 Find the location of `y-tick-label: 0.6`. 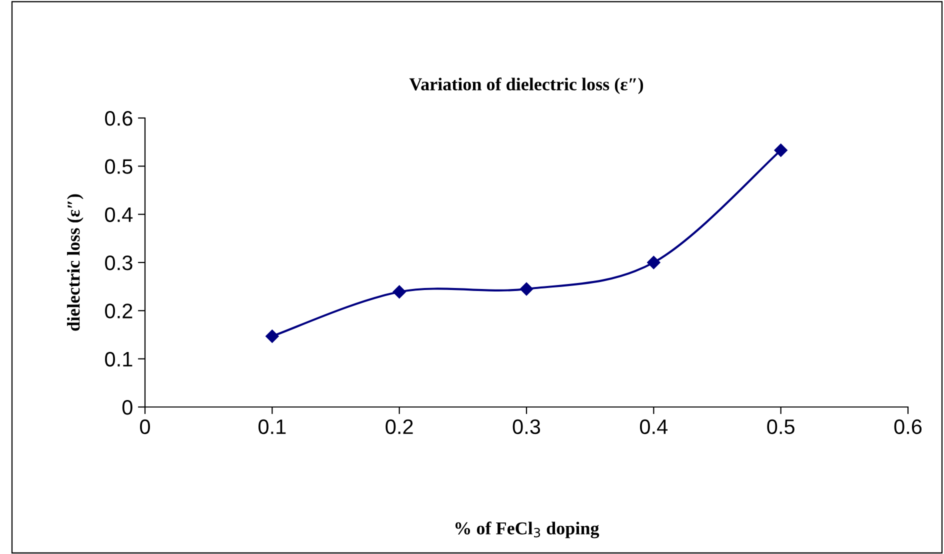

y-tick-label: 0.6 is located at coordinates (118, 118).